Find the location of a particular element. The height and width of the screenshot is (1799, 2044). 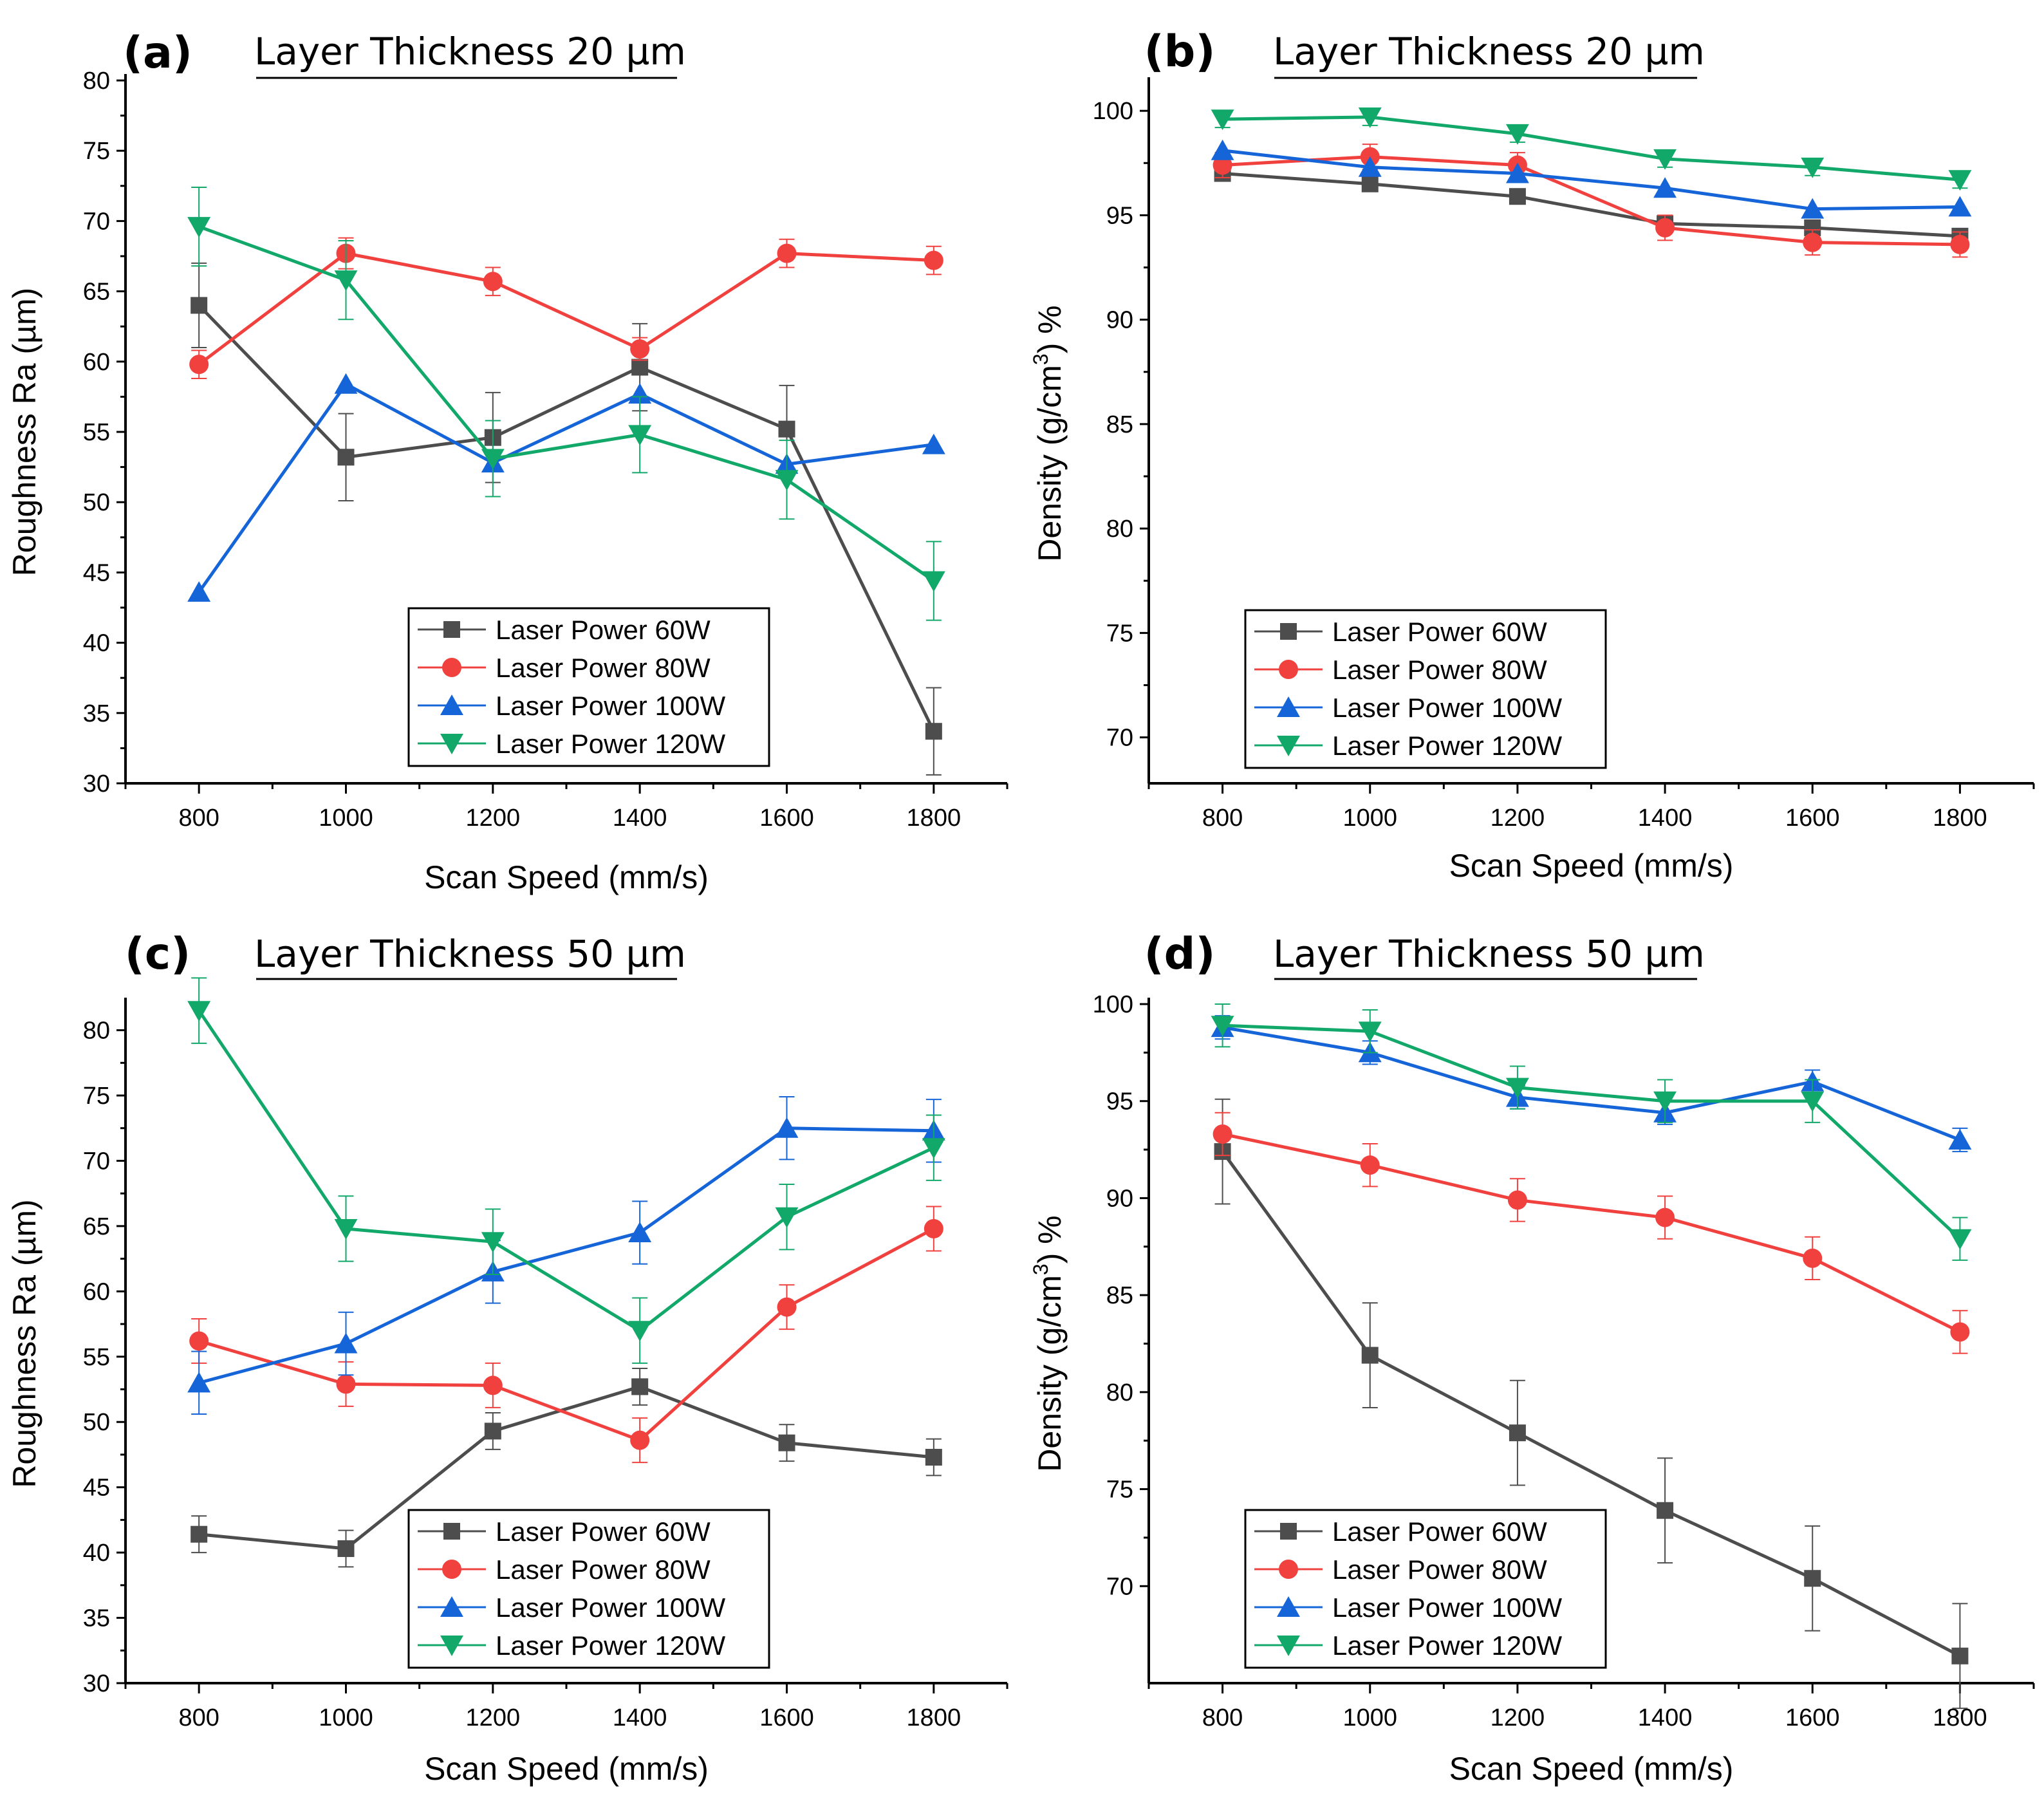

y-axis-title: Density (g/cm3) % is located at coordinates (1048, 1343).